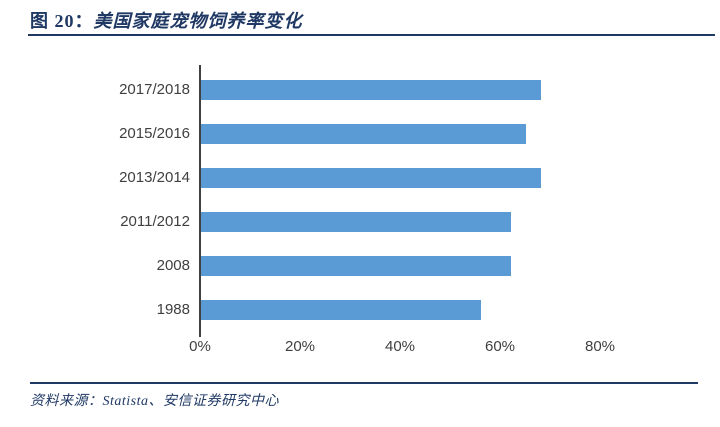  What do you see at coordinates (360, 349) in the screenshot?
I see `x-axis: 0% 20% 40% 60% 80%` at bounding box center [360, 349].